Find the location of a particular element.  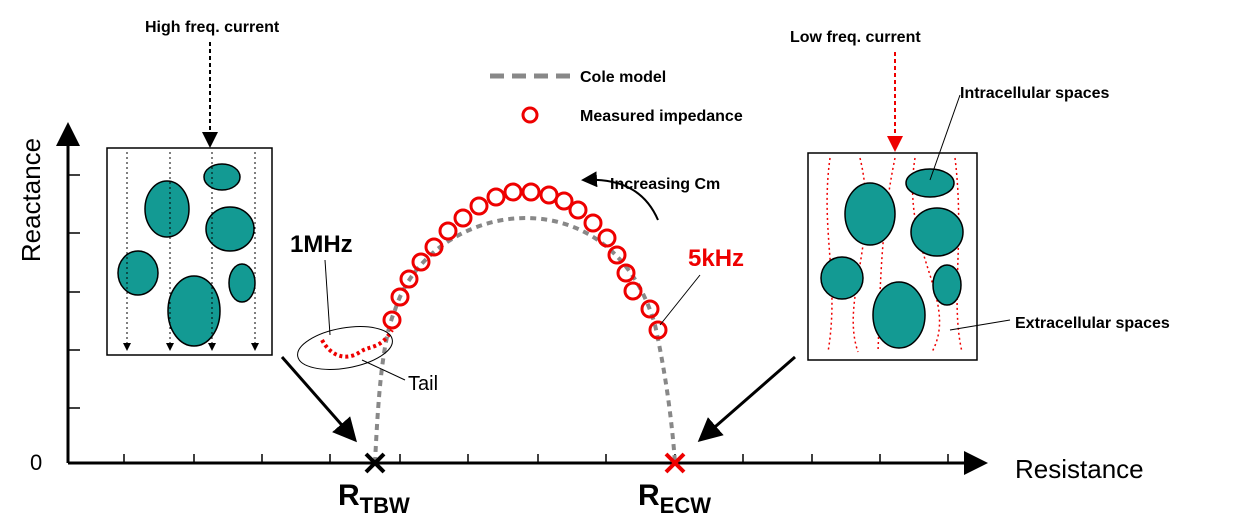

tail-ellipse is located at coordinates (345, 348).